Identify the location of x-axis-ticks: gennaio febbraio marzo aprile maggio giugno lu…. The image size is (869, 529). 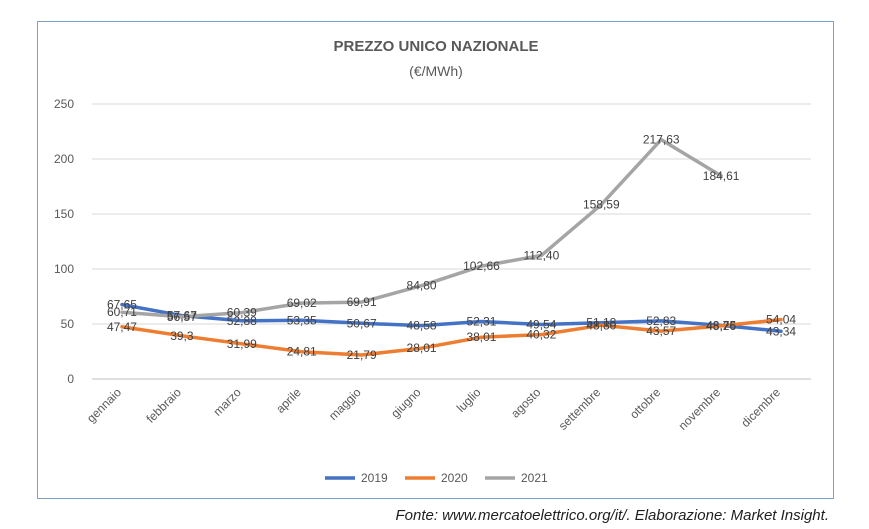
(433, 409).